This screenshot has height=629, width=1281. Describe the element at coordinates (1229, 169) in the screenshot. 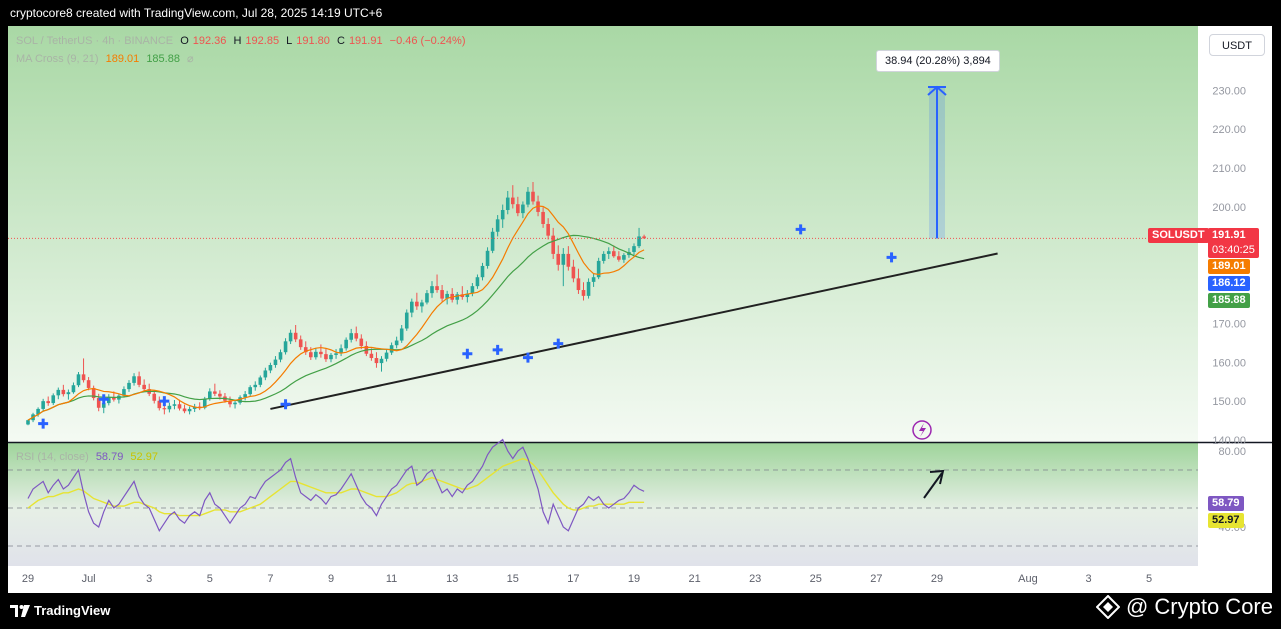

I see `price-tick-label: 210.00` at that location.